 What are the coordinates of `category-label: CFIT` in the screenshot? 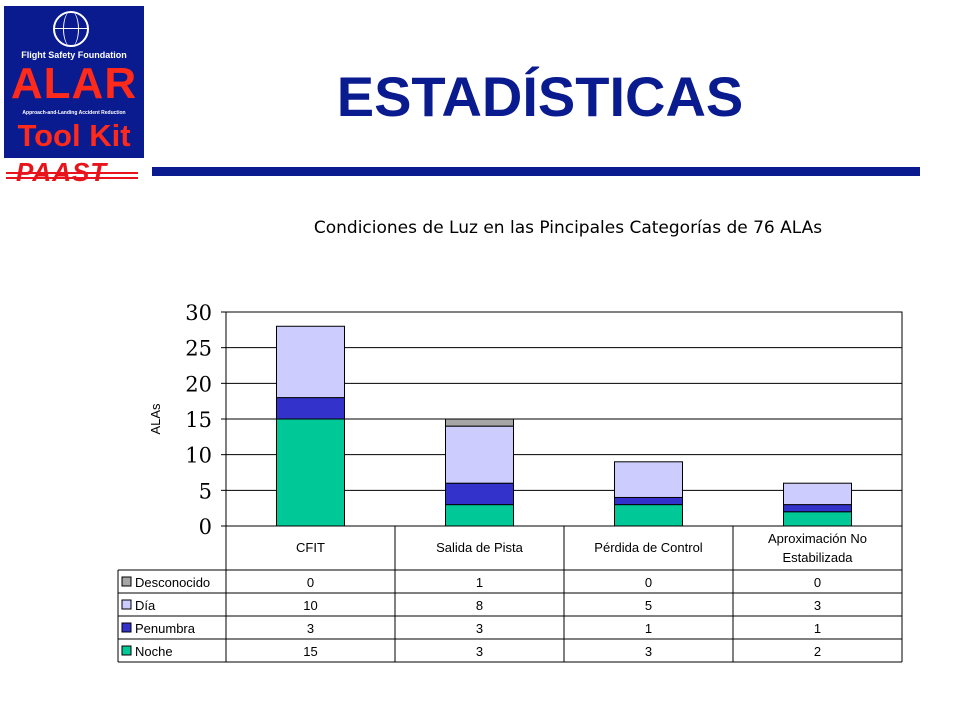 It's located at (310, 547).